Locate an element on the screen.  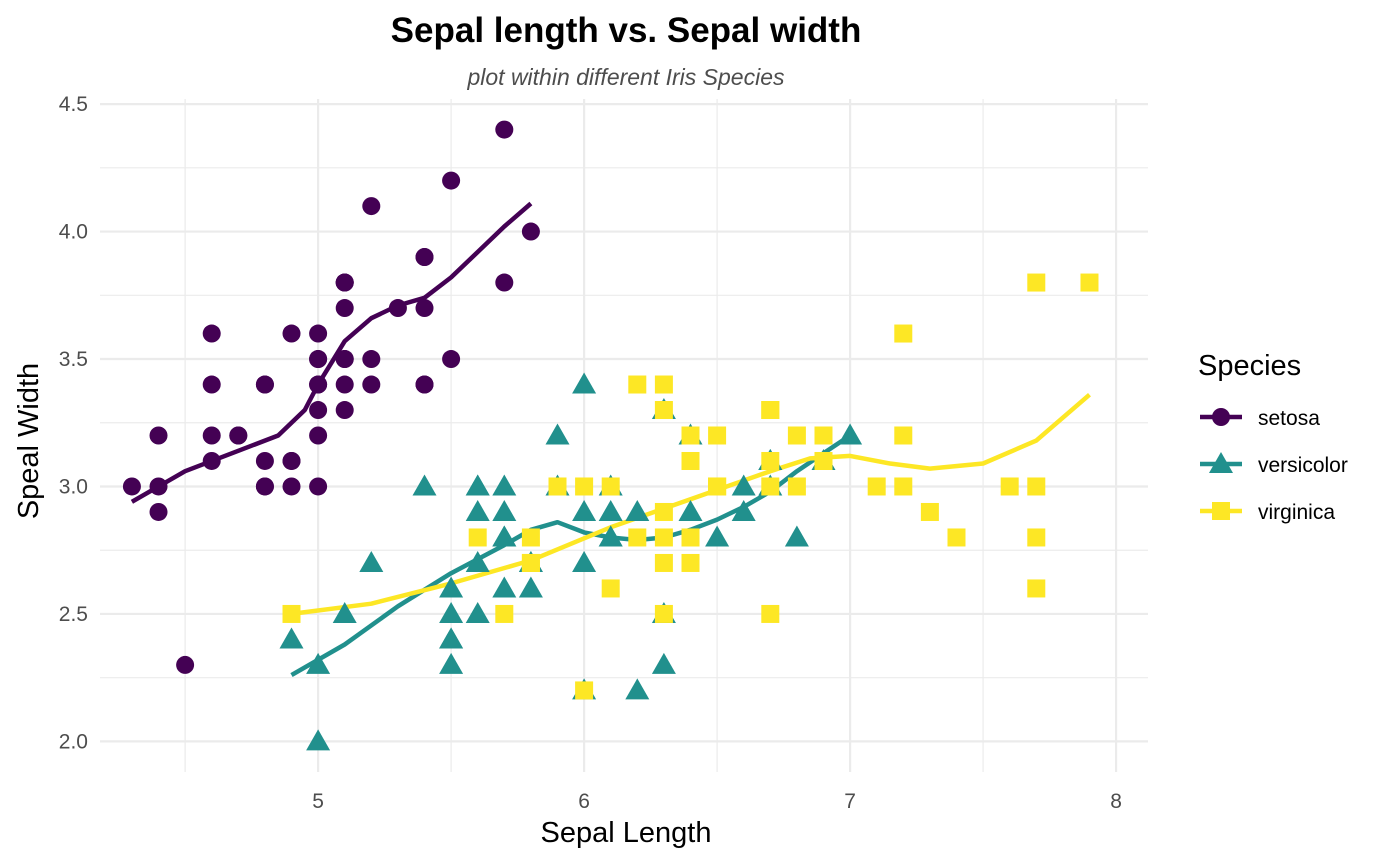
y-tick-label: 3.5 is located at coordinates (73, 359).